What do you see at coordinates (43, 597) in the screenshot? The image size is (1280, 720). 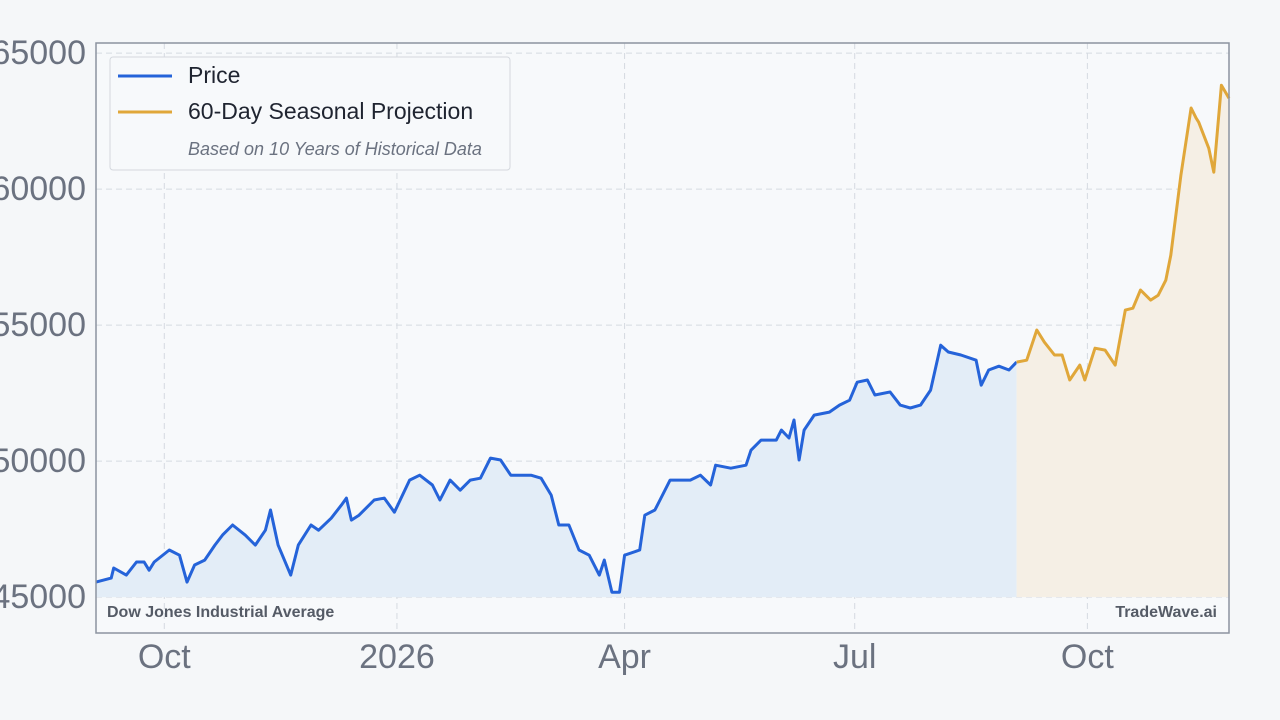 I see `y-tick-label: 45000` at bounding box center [43, 597].